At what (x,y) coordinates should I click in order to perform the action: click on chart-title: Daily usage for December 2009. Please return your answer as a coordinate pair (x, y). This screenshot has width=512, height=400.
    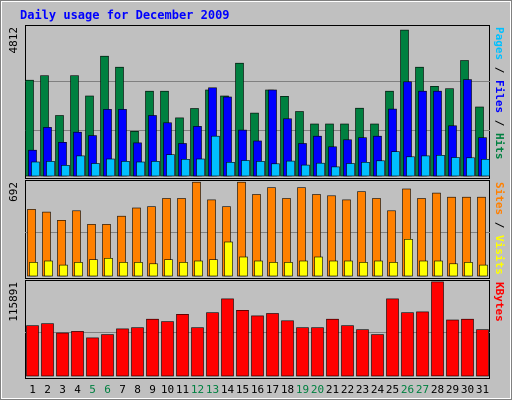
    Looking at the image, I should click on (125, 15).